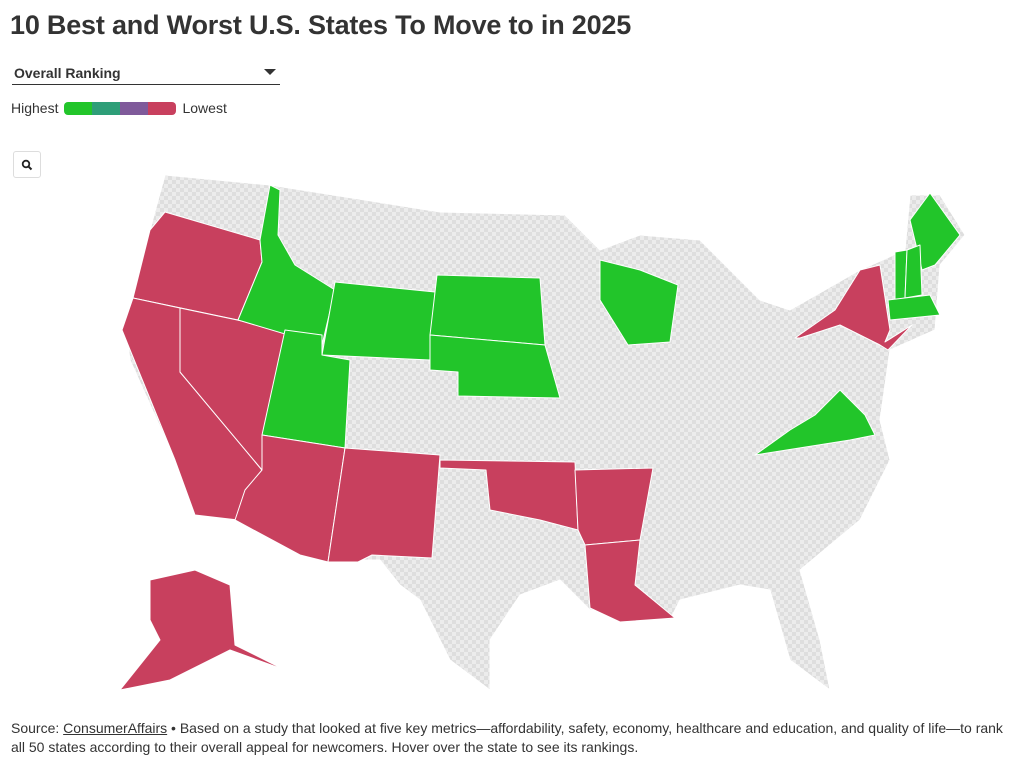 The image size is (1020, 767). What do you see at coordinates (378, 321) in the screenshot?
I see `state-wyoming` at bounding box center [378, 321].